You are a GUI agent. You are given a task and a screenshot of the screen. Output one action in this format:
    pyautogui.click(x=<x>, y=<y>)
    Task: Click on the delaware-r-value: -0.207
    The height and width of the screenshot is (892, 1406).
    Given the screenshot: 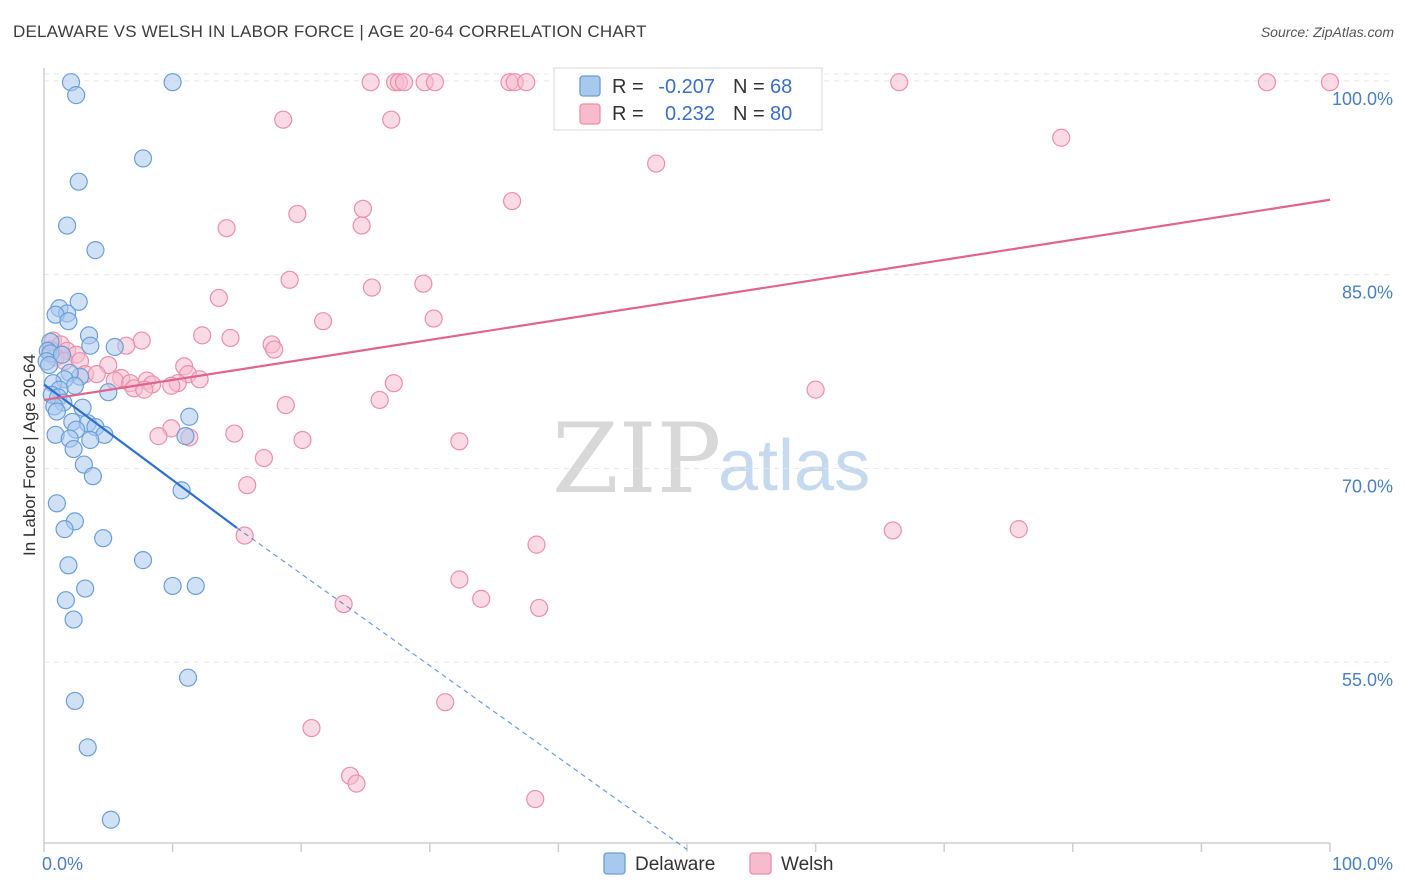 What is the action you would take?
    pyautogui.click(x=686, y=87)
    